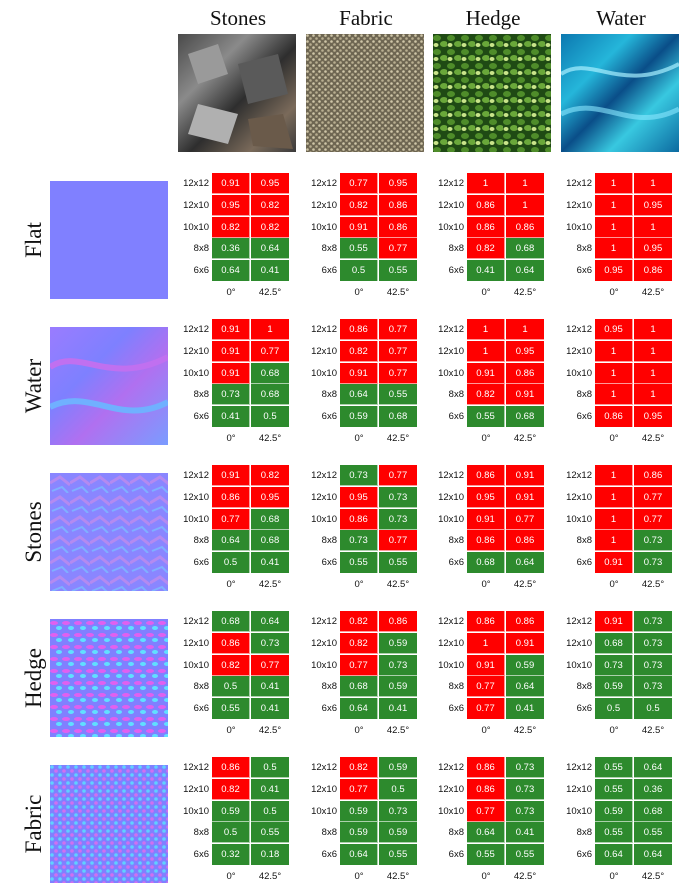 This screenshot has width=688, height=894. What do you see at coordinates (525, 292) in the screenshot?
I see `grid-col-label-flat-hedge-1: 42.5°` at bounding box center [525, 292].